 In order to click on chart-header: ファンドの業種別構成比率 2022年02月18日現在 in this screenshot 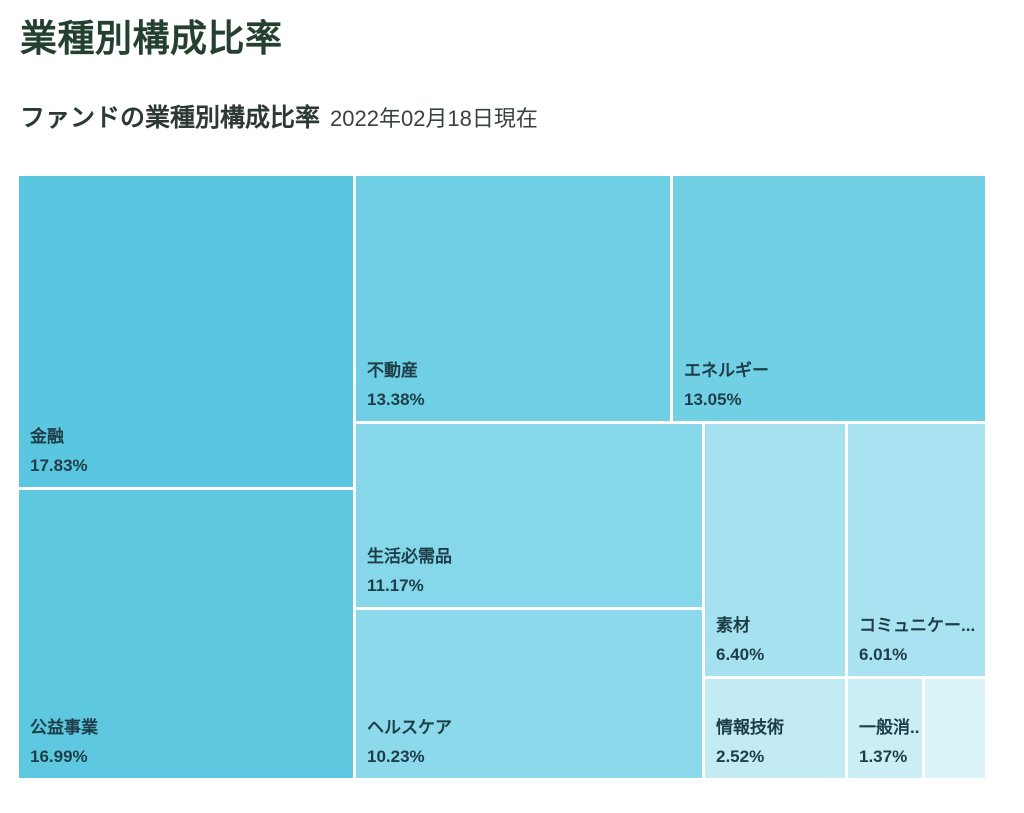, I will do `click(279, 116)`.